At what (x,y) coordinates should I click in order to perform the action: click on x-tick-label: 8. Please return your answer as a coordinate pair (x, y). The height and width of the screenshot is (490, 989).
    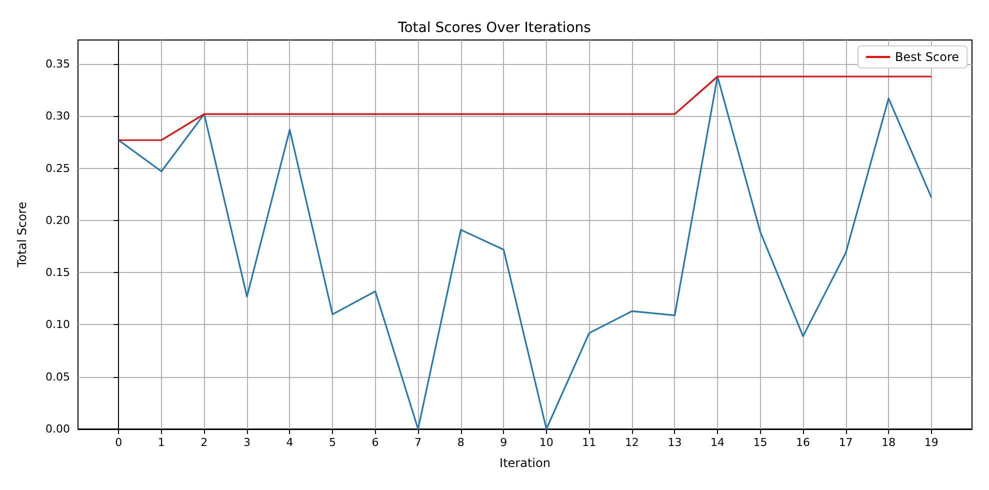
    Looking at the image, I should click on (460, 442).